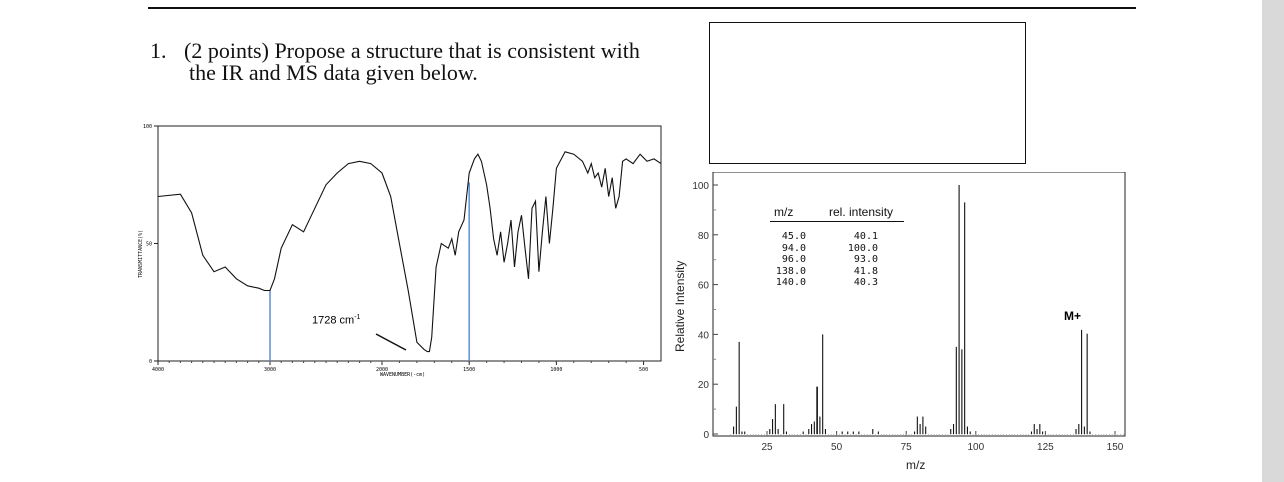  What do you see at coordinates (556, 370) in the screenshot?
I see `ir-x-tick-label: 1000` at bounding box center [556, 370].